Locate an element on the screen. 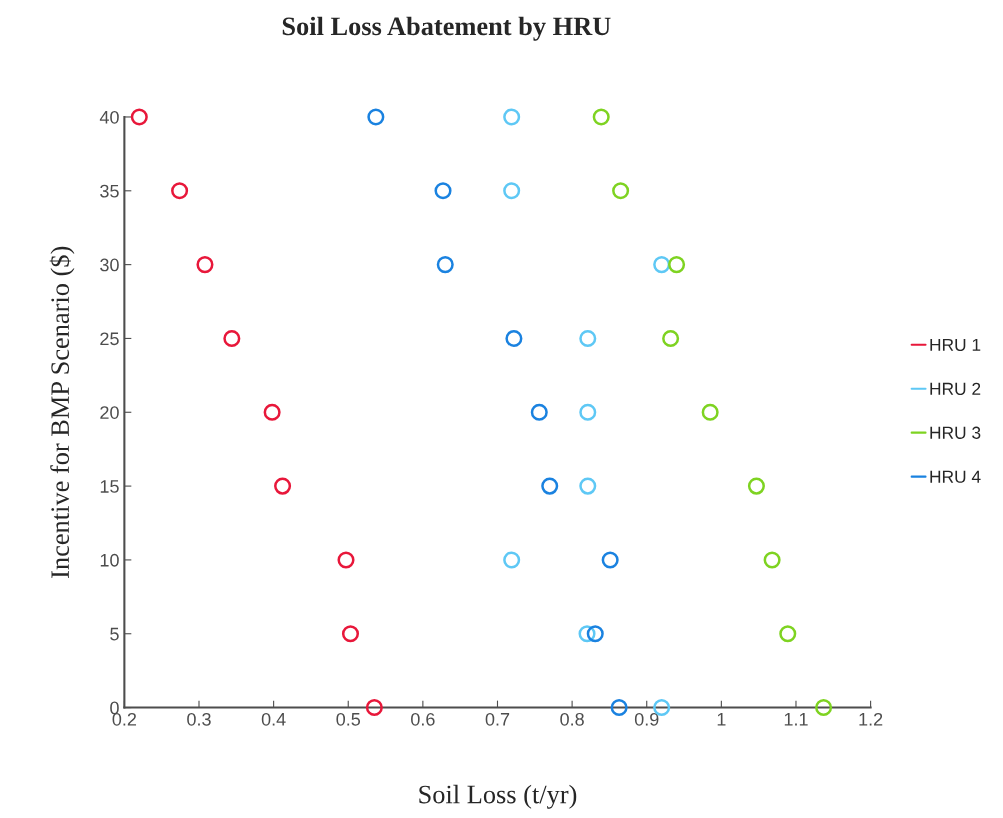 This screenshot has width=1003, height=818. y-tick-label: 10 is located at coordinates (109, 560).